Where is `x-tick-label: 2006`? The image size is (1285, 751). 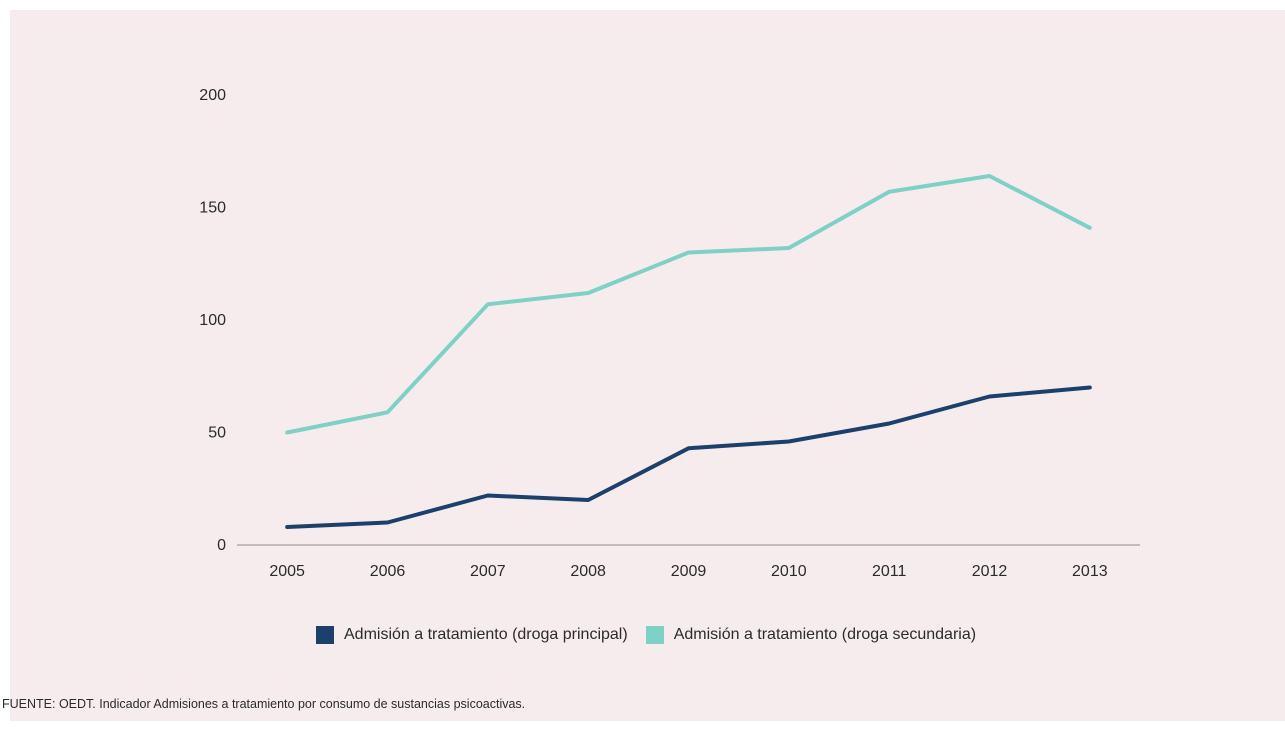 x-tick-label: 2006 is located at coordinates (388, 571).